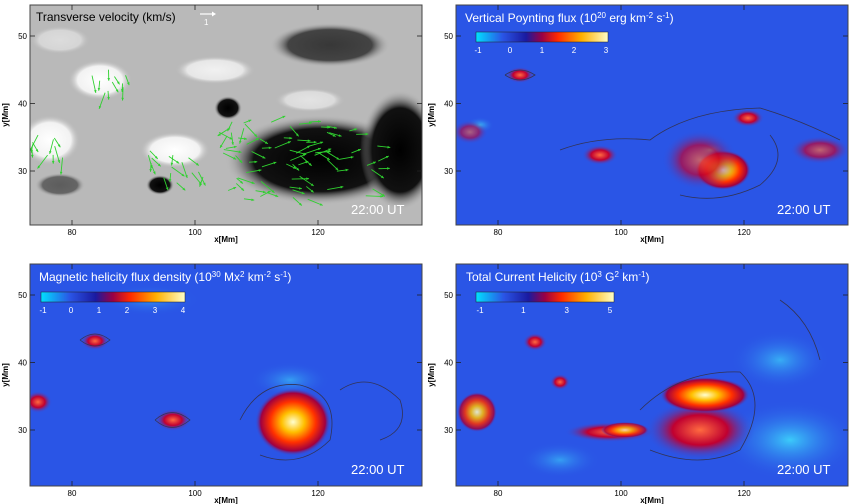  What do you see at coordinates (318, 232) in the screenshot?
I see `x-tick-label: 120` at bounding box center [318, 232].